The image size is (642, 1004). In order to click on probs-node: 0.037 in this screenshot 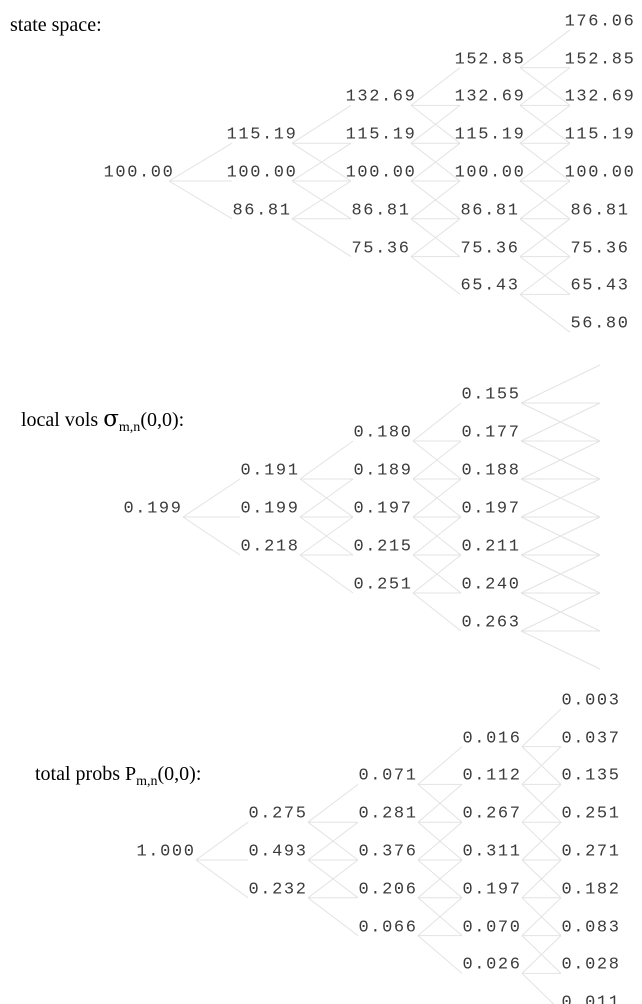, I will do `click(591, 739)`.